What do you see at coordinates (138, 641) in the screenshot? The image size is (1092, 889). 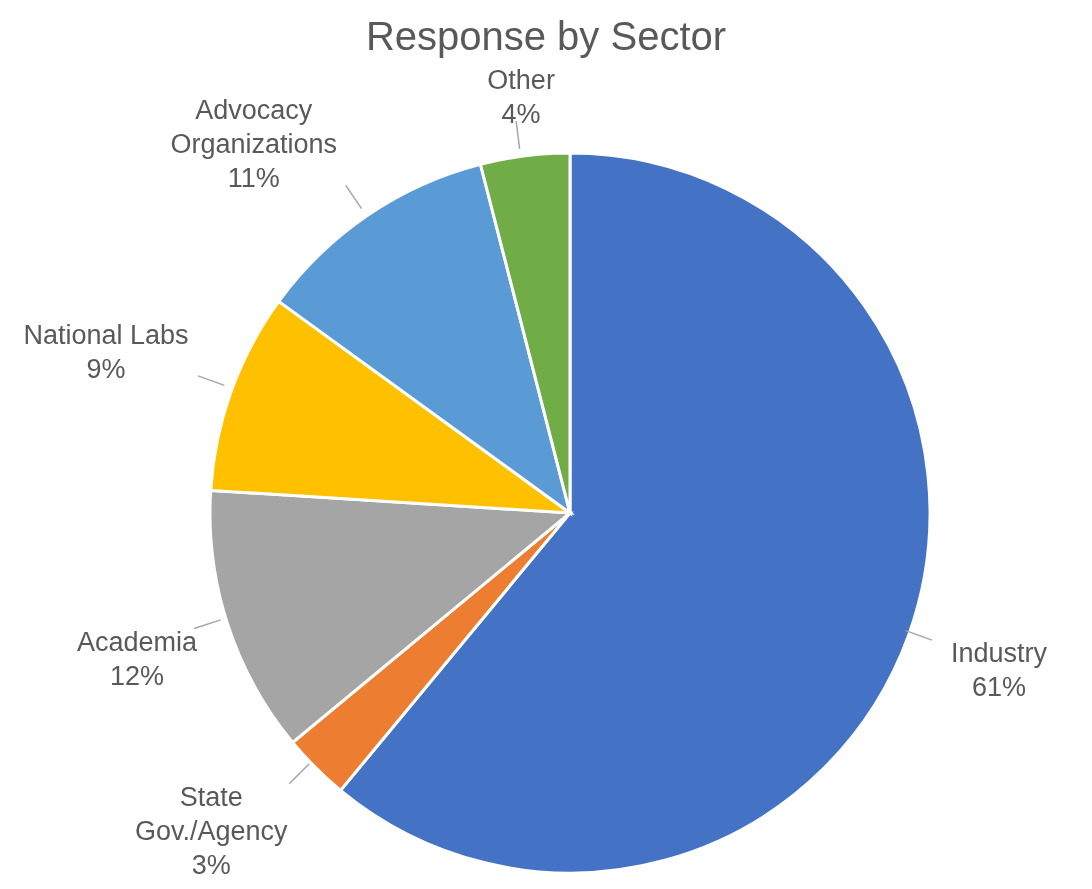 I see `slice-label: Academia` at bounding box center [138, 641].